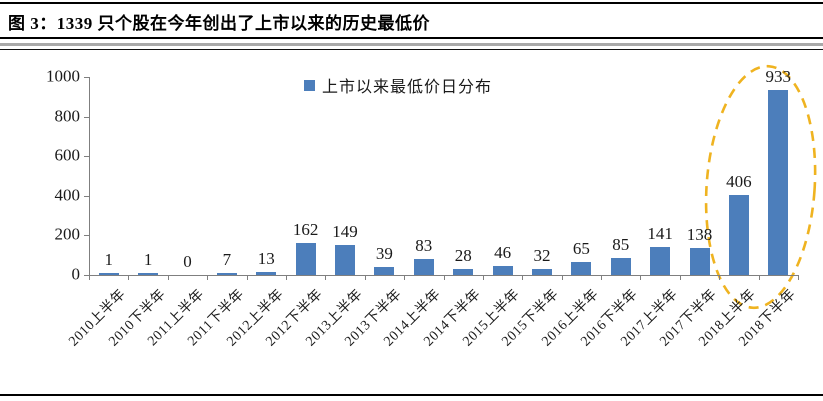 The width and height of the screenshot is (823, 401). What do you see at coordinates (76, 274) in the screenshot?
I see `y-tick-label: 0` at bounding box center [76, 274].